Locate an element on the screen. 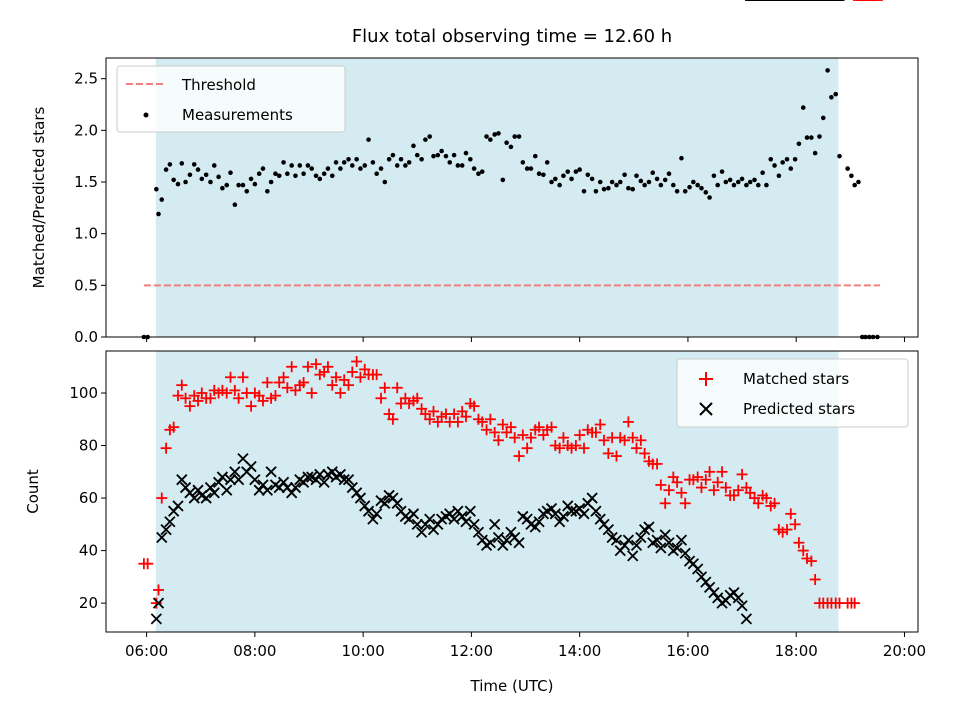 Image resolution: width=960 pixels, height=720 pixels. x-tick-label: 16:00 is located at coordinates (687, 651).